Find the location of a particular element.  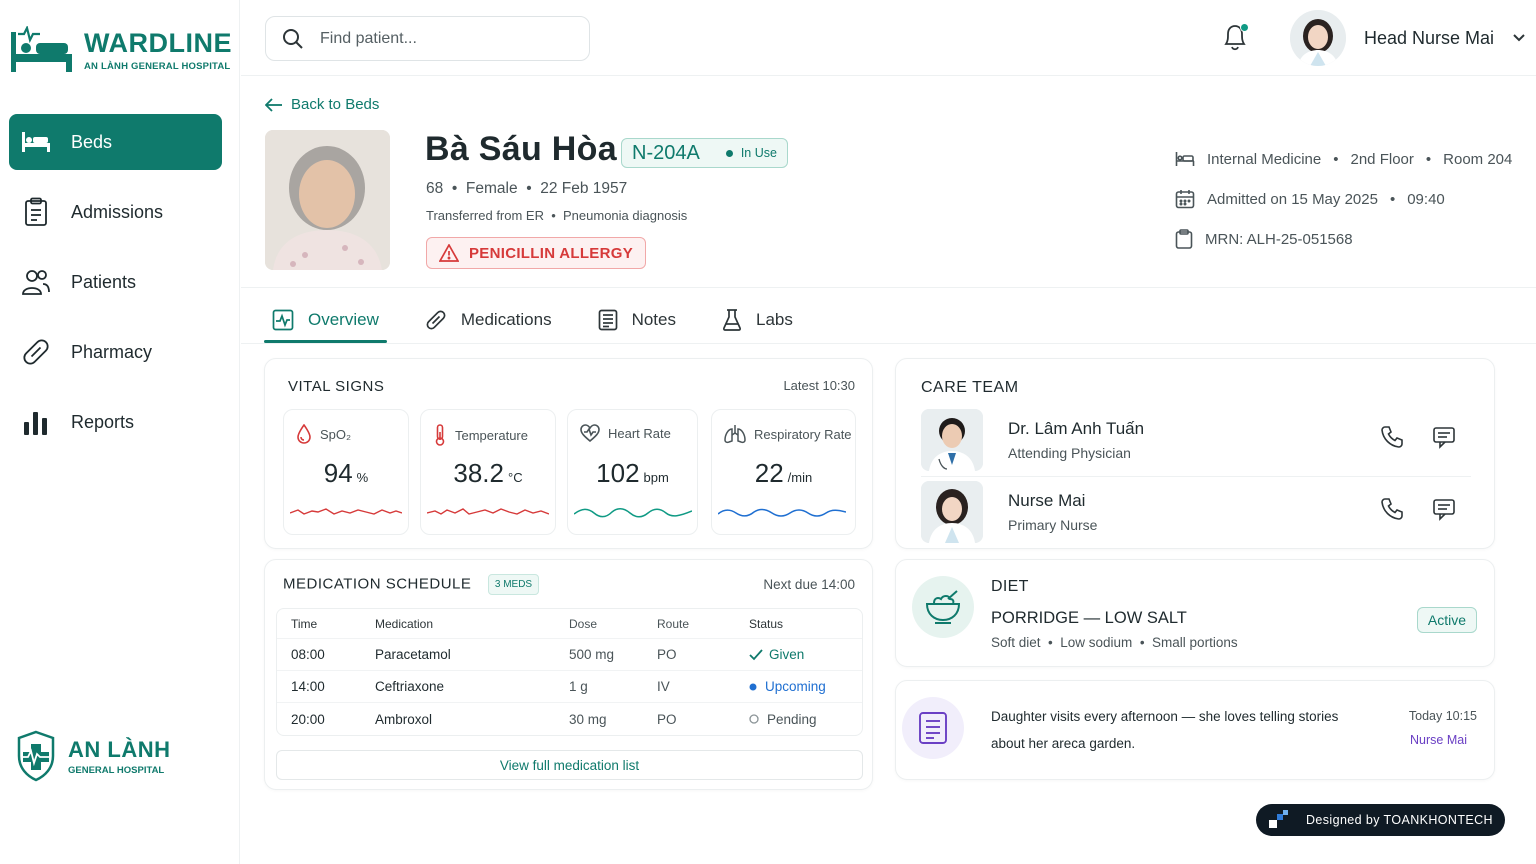

allergy-alert: PENICILLIN ALLERGY is located at coordinates (536, 253).